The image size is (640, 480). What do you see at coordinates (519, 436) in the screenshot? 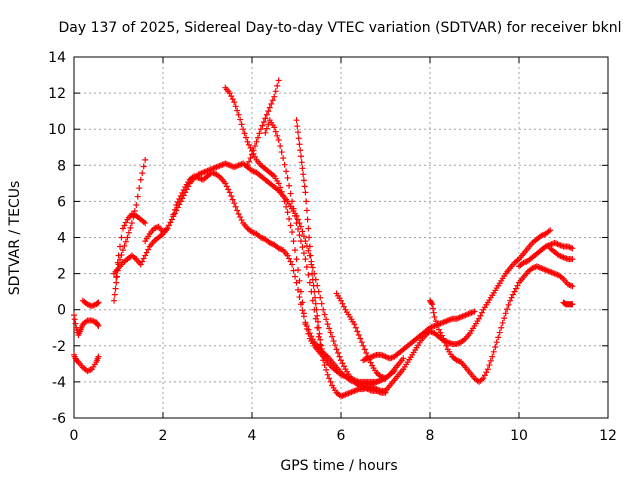
I see `x-tick-label: 10` at bounding box center [519, 436].